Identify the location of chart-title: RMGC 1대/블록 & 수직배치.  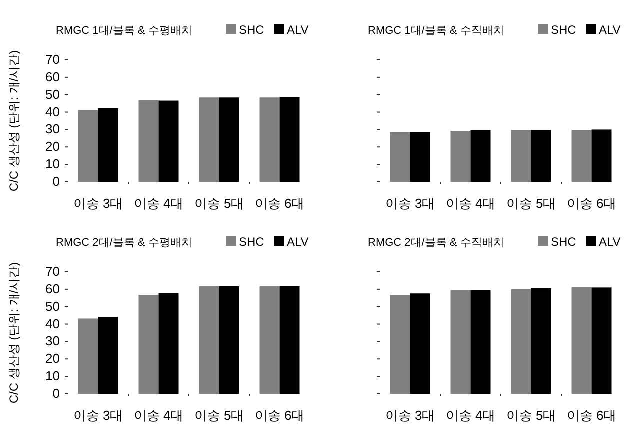
(436, 31).